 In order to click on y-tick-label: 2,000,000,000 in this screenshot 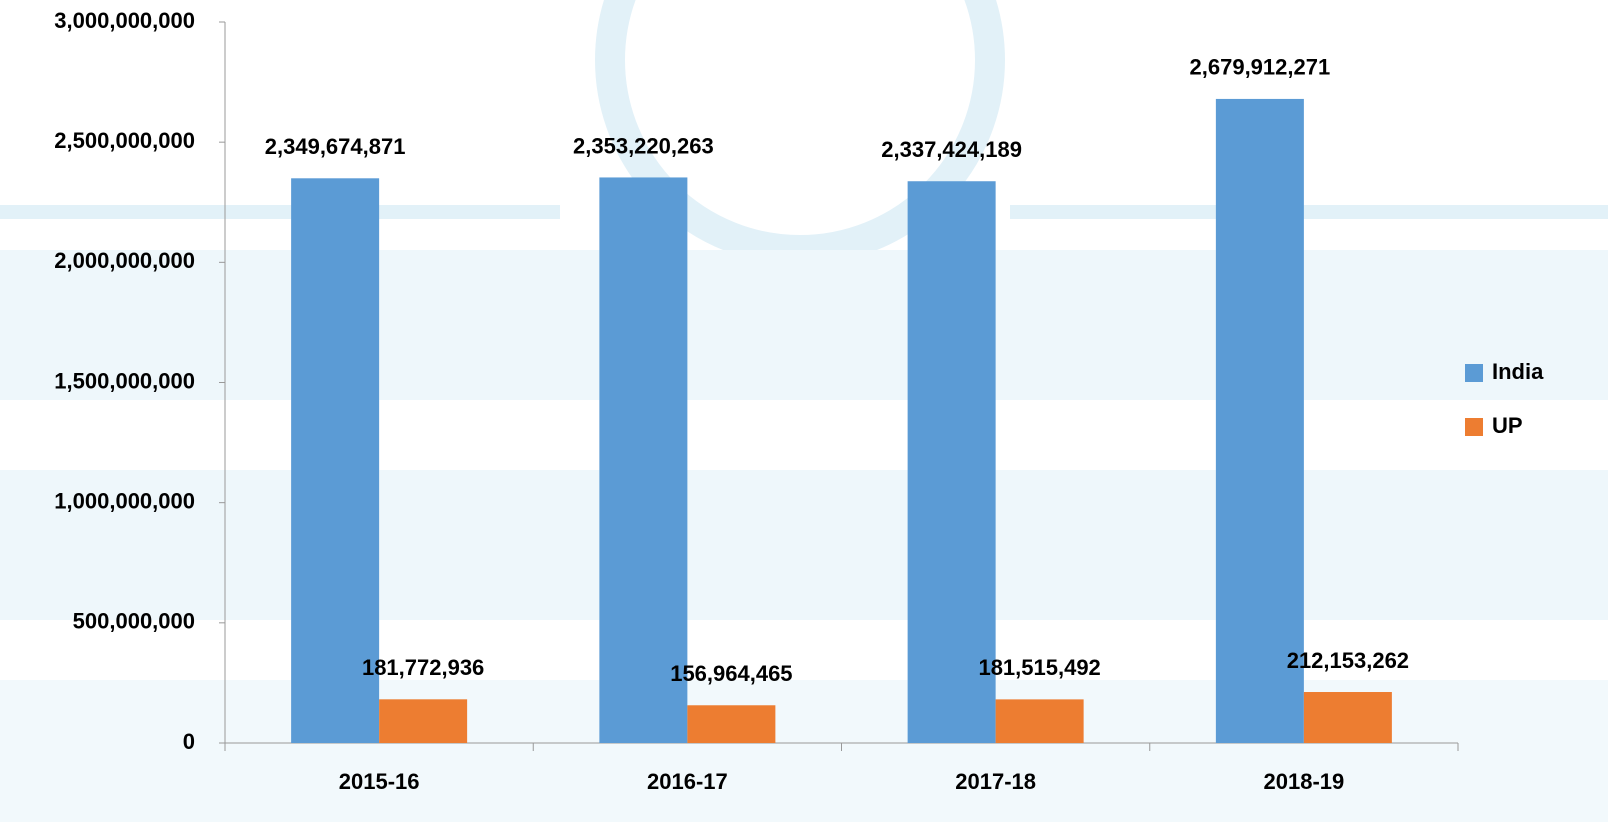, I will do `click(124, 260)`.